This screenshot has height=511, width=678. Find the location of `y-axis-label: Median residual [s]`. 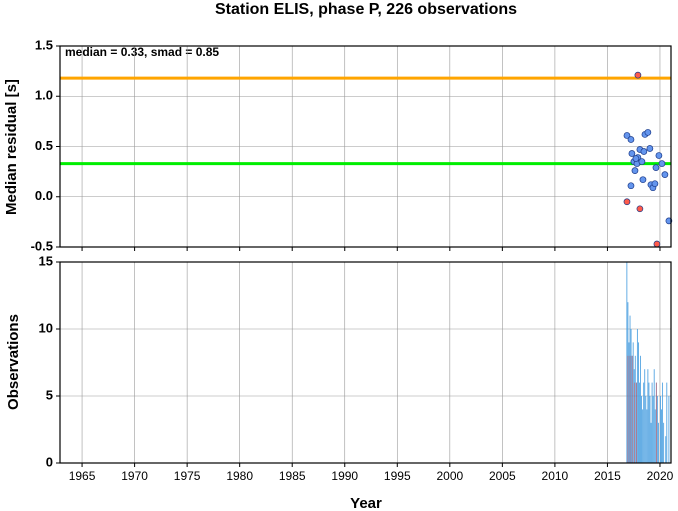

y-axis-label: Median residual [s] is located at coordinates (11, 147).